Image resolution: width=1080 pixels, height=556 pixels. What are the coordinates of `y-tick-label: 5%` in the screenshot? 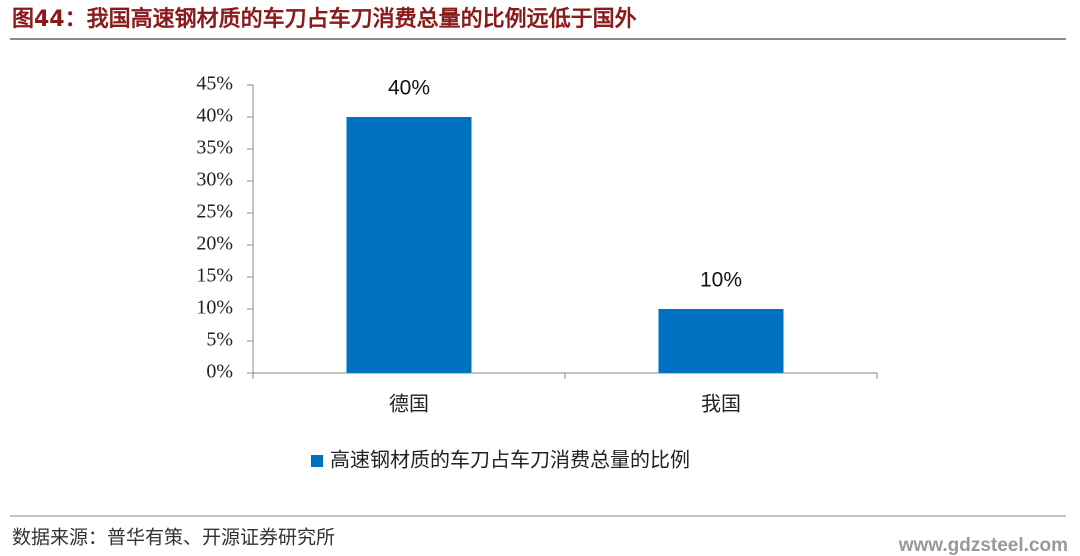 It's located at (219, 340).